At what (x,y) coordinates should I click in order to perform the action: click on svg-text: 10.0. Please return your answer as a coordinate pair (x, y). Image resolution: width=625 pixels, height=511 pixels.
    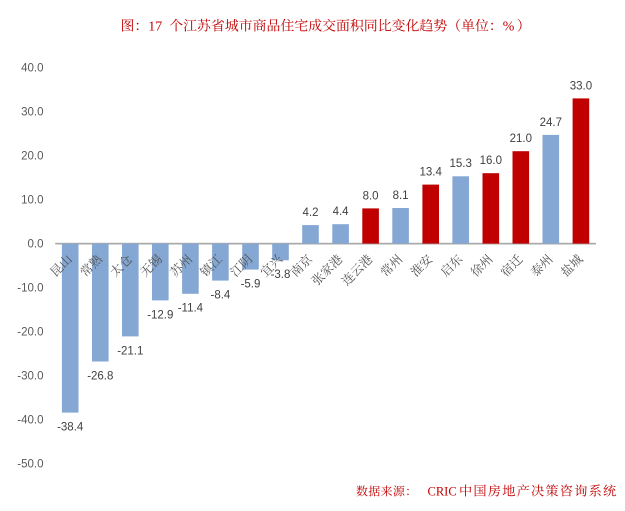
    Looking at the image, I should click on (32, 201).